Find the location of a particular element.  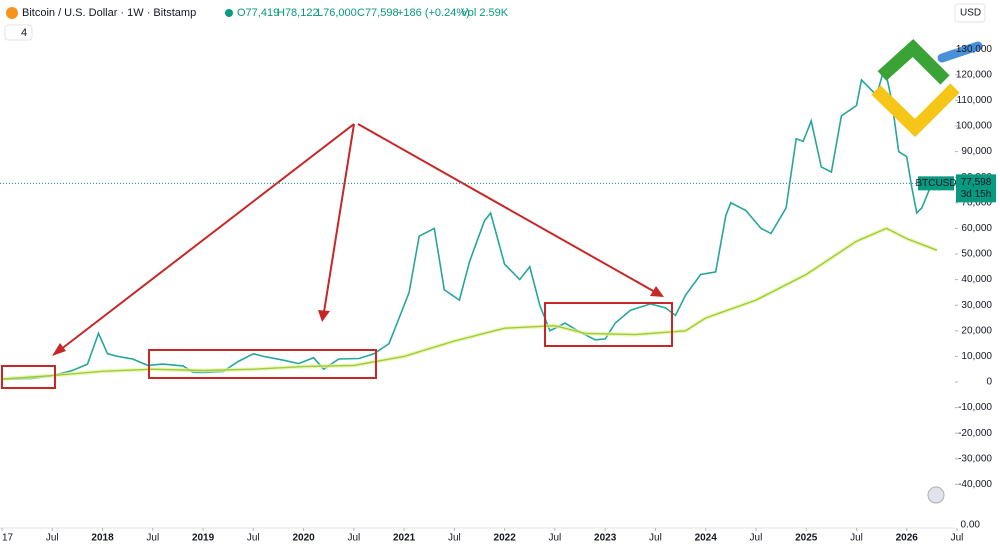

price-tag is located at coordinates (976, 188).